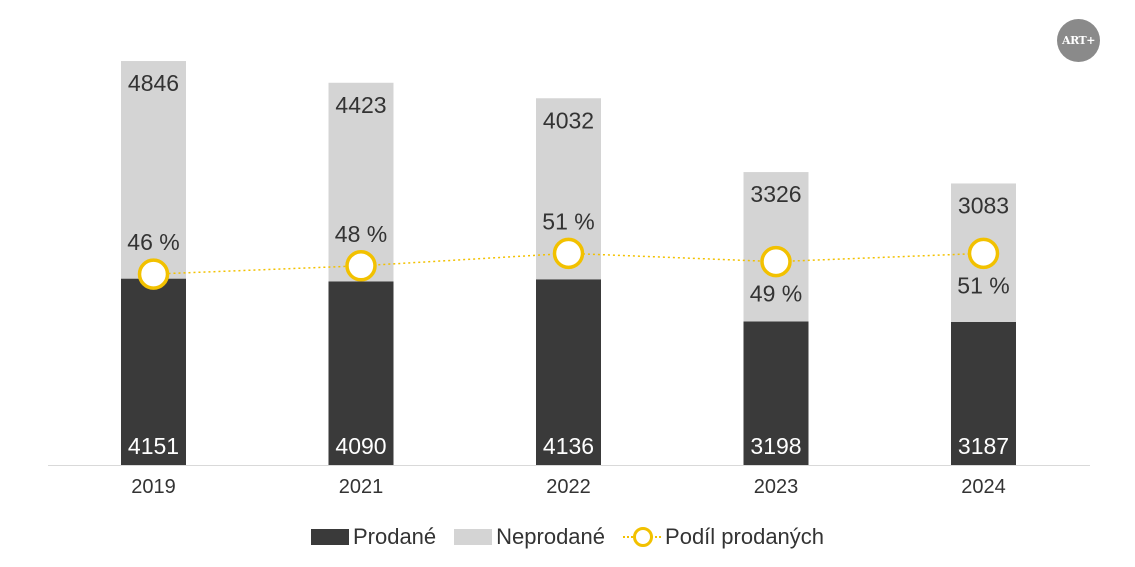  What do you see at coordinates (568, 253) in the screenshot?
I see `share-marker-2022` at bounding box center [568, 253].